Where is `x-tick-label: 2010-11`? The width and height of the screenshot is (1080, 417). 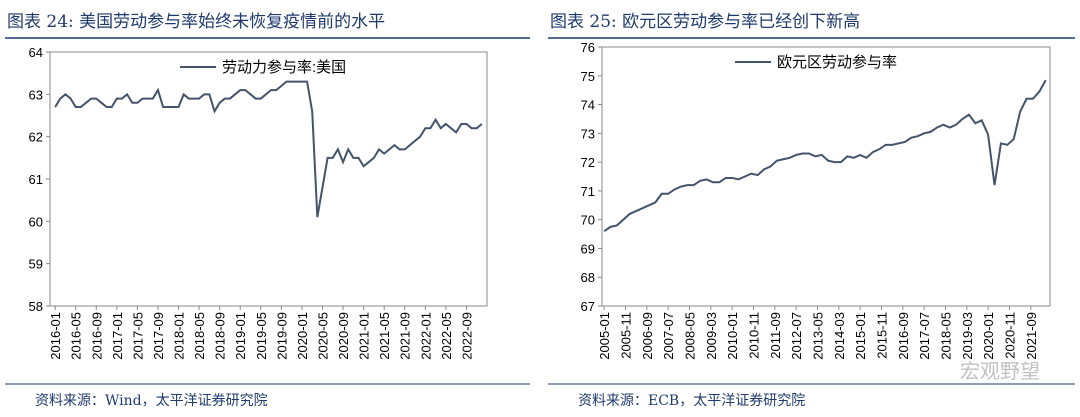
x-tick-label: 2010-11 is located at coordinates (753, 335).